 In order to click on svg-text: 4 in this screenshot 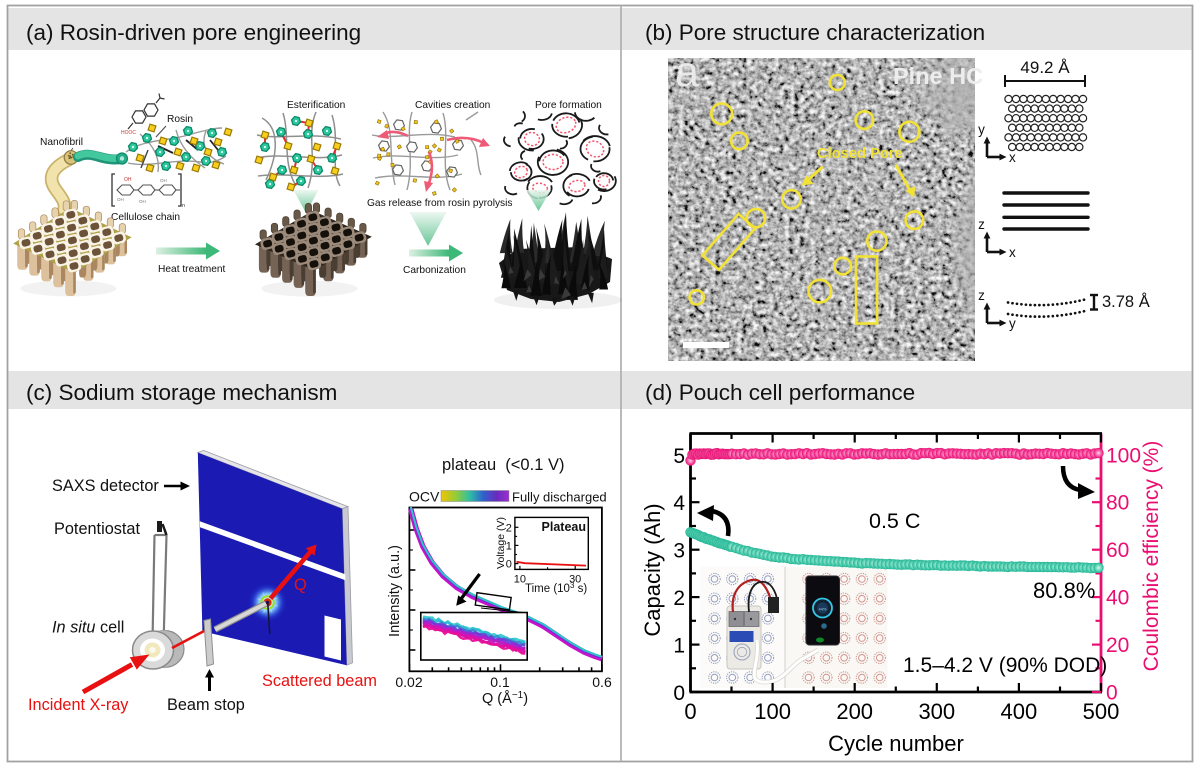, I will do `click(679, 503)`.